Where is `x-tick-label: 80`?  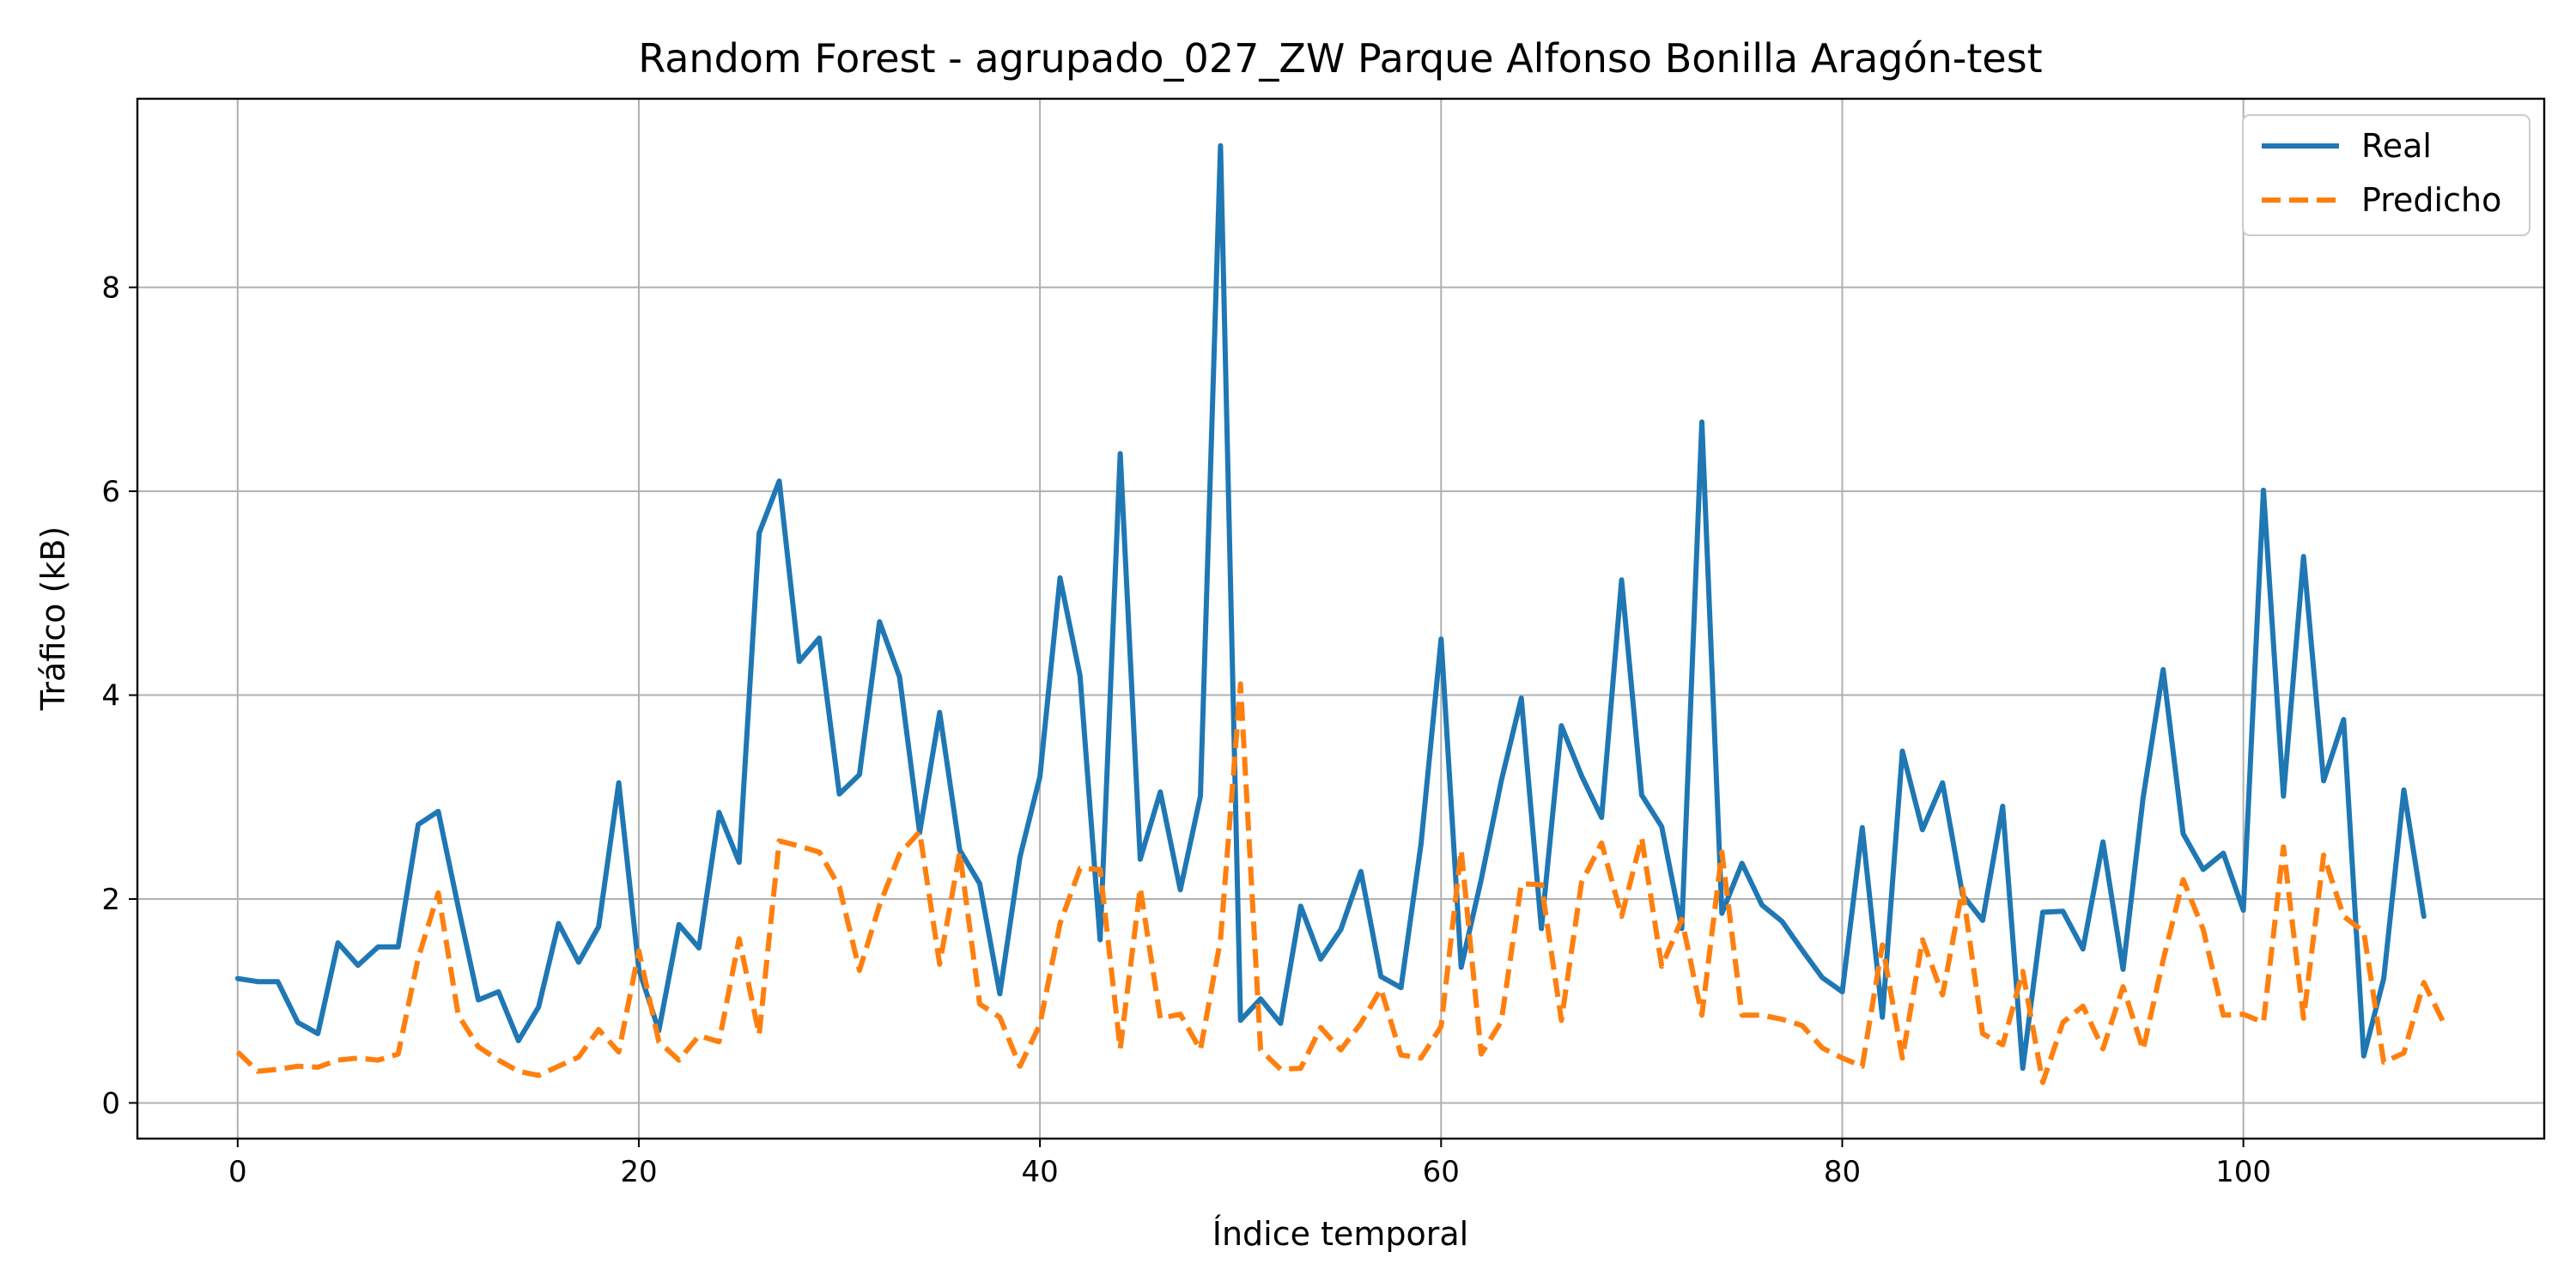 x-tick-label: 80 is located at coordinates (1843, 1172).